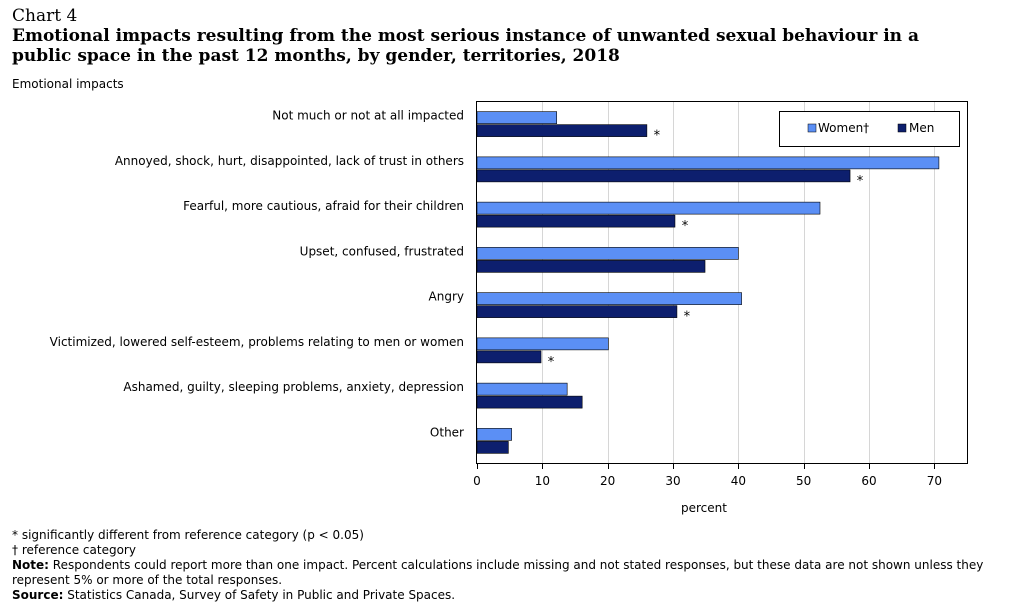 Image resolution: width=1024 pixels, height=610 pixels. Describe the element at coordinates (707, 481) in the screenshot. I see `x-tick-labels: 0 10 20 30 40 50 60 70` at that location.